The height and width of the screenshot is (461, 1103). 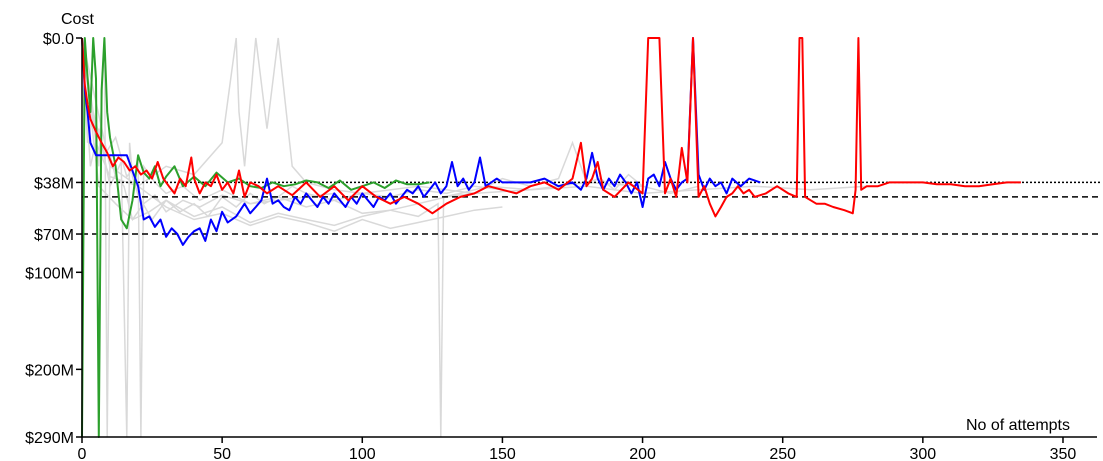 What do you see at coordinates (362, 453) in the screenshot?
I see `x-tick-label: 100` at bounding box center [362, 453].